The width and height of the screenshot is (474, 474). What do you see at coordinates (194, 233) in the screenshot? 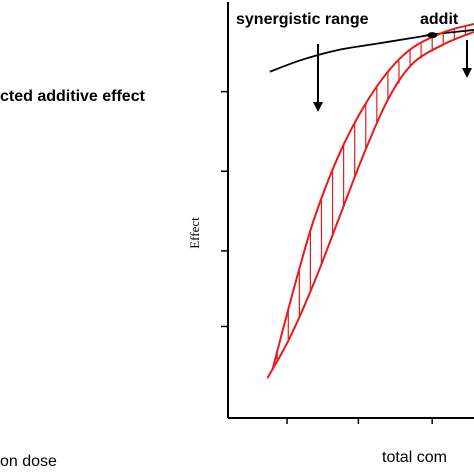
I see `y-axis-label: Effect` at bounding box center [194, 233].